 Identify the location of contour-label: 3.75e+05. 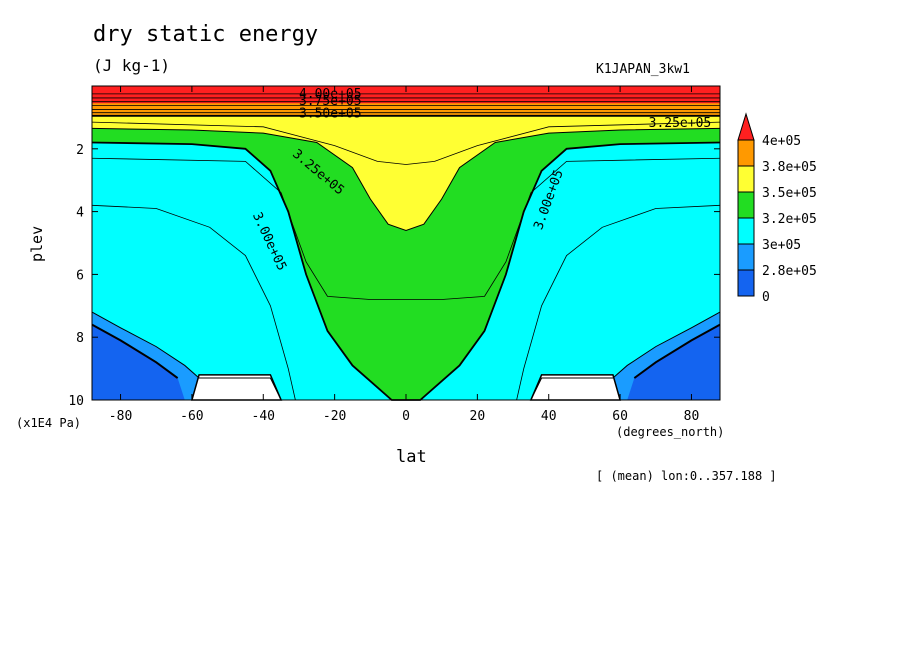
(330, 101).